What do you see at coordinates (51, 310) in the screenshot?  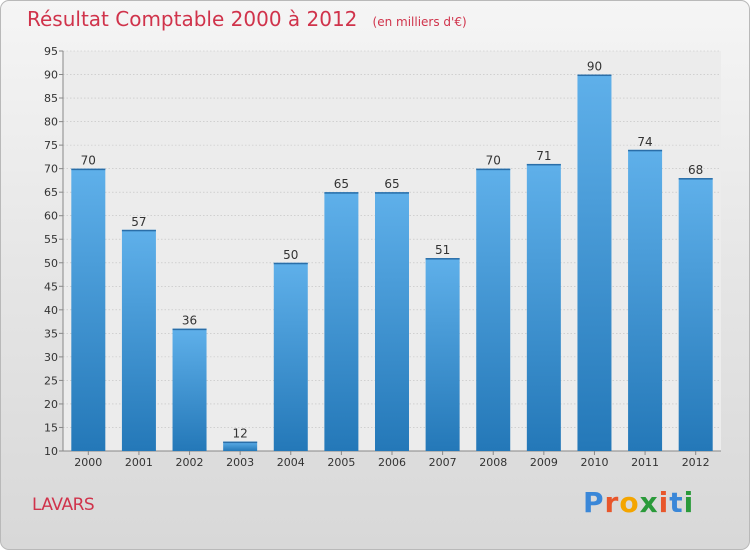 I see `y-tick-label: 40` at bounding box center [51, 310].